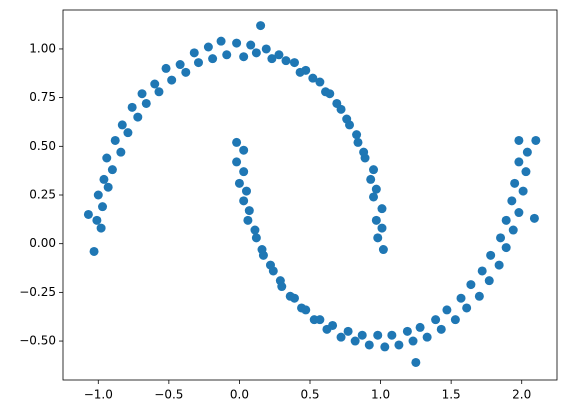  What do you see at coordinates (98, 395) in the screenshot?
I see `x-tick-label: −1.0` at bounding box center [98, 395].